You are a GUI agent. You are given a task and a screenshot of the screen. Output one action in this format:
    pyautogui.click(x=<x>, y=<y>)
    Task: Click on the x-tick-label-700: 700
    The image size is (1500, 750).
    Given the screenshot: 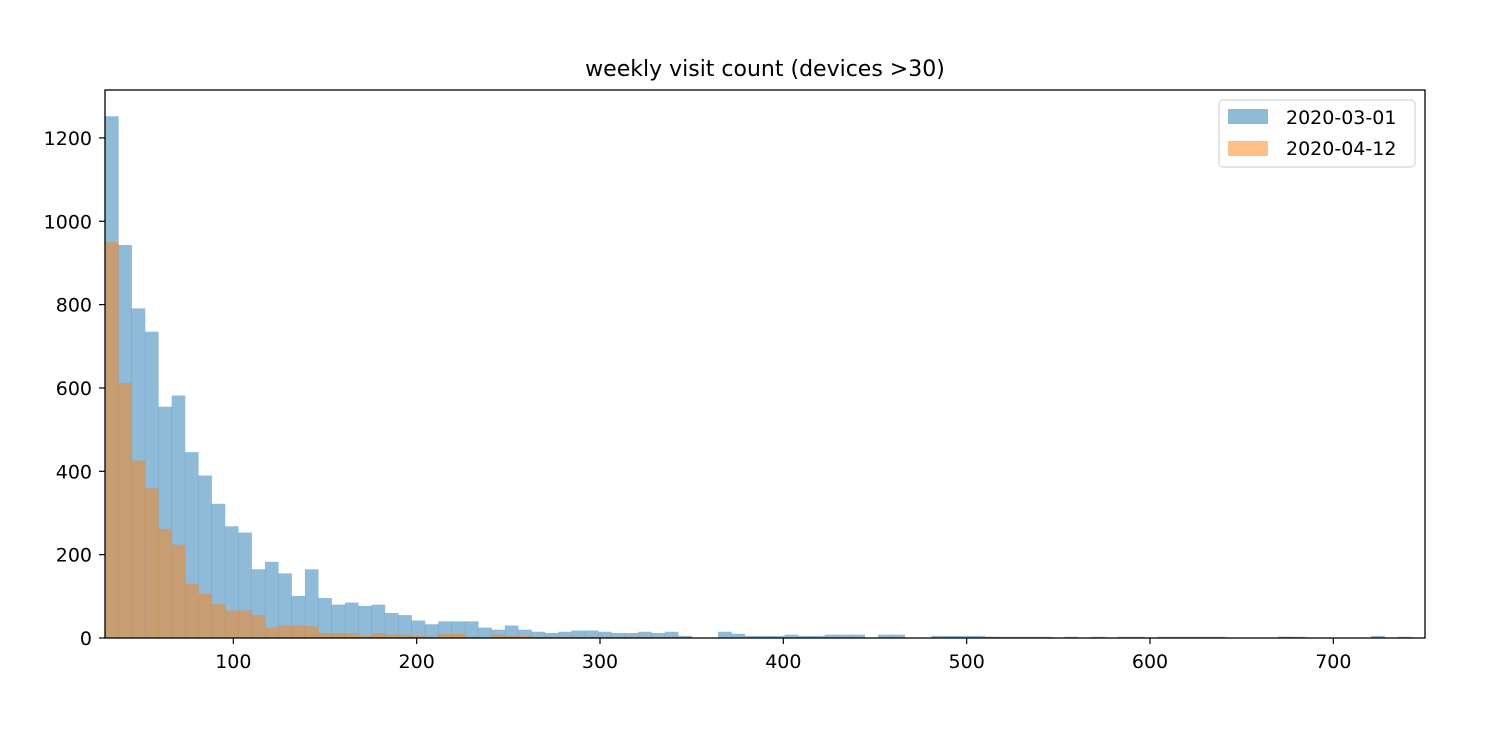 What is the action you would take?
    pyautogui.click(x=1333, y=662)
    